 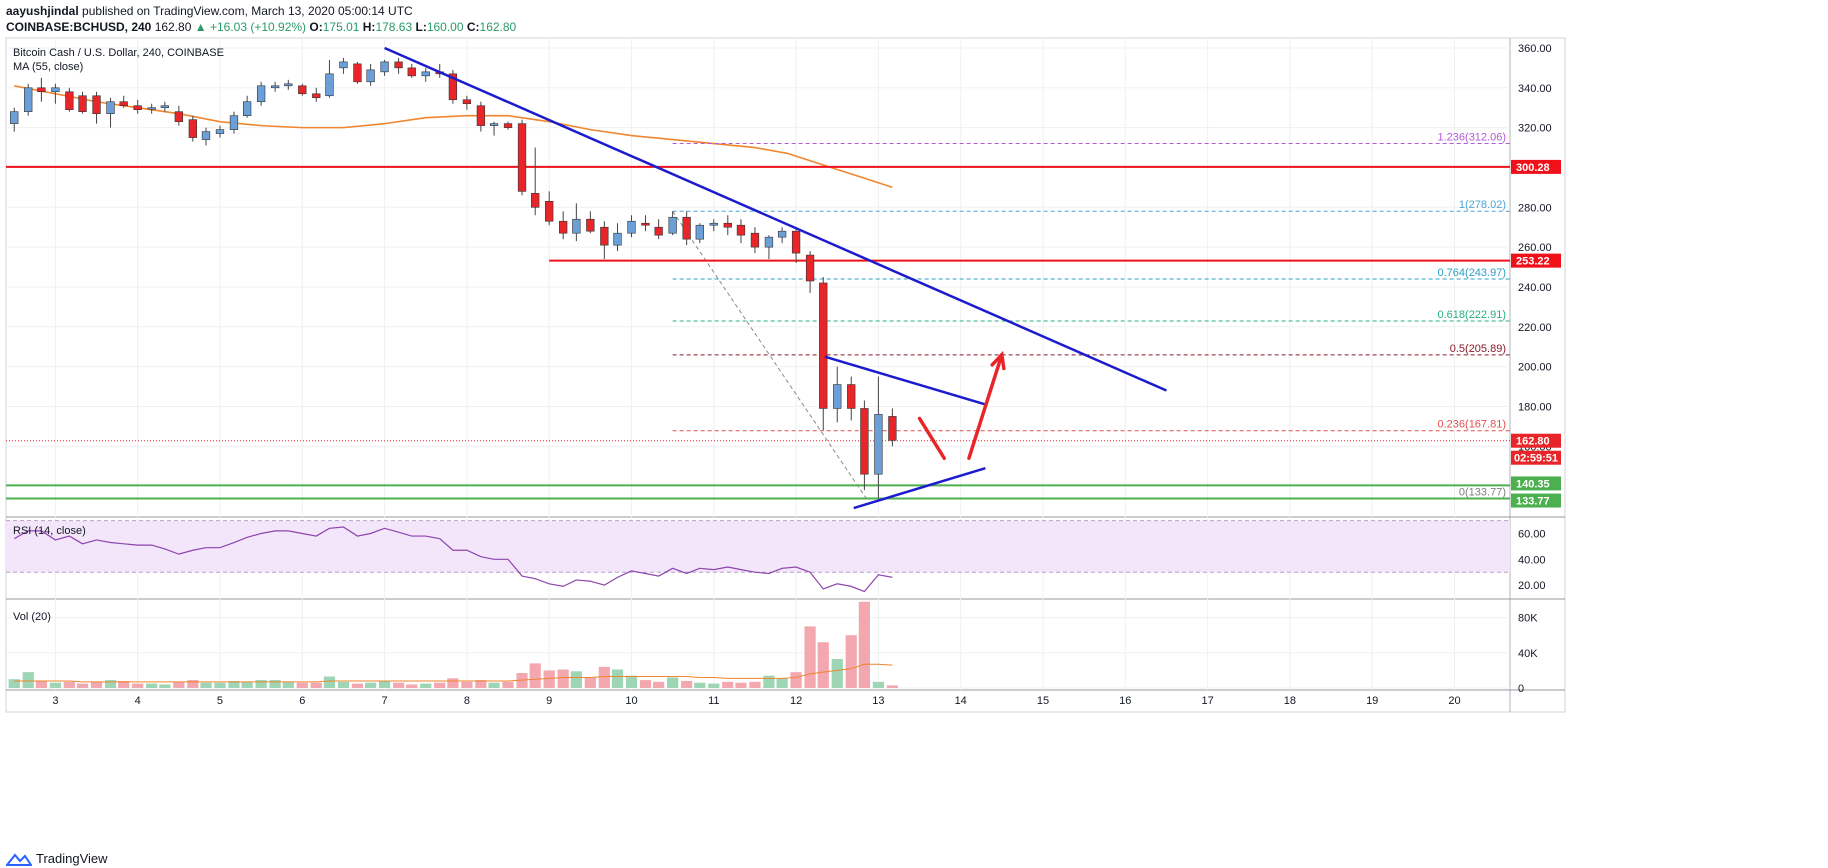 What do you see at coordinates (1533, 442) in the screenshot?
I see `badge-last: 162.80` at bounding box center [1533, 442].